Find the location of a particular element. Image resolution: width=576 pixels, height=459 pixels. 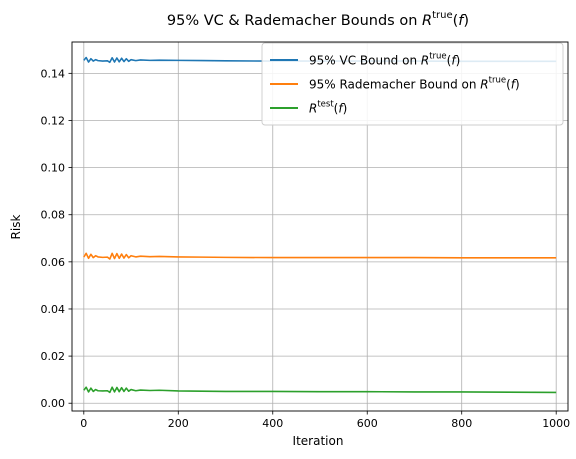

chart-title: 95% VC & Rademacher Bounds on Rtrue(f) is located at coordinates (318, 19).